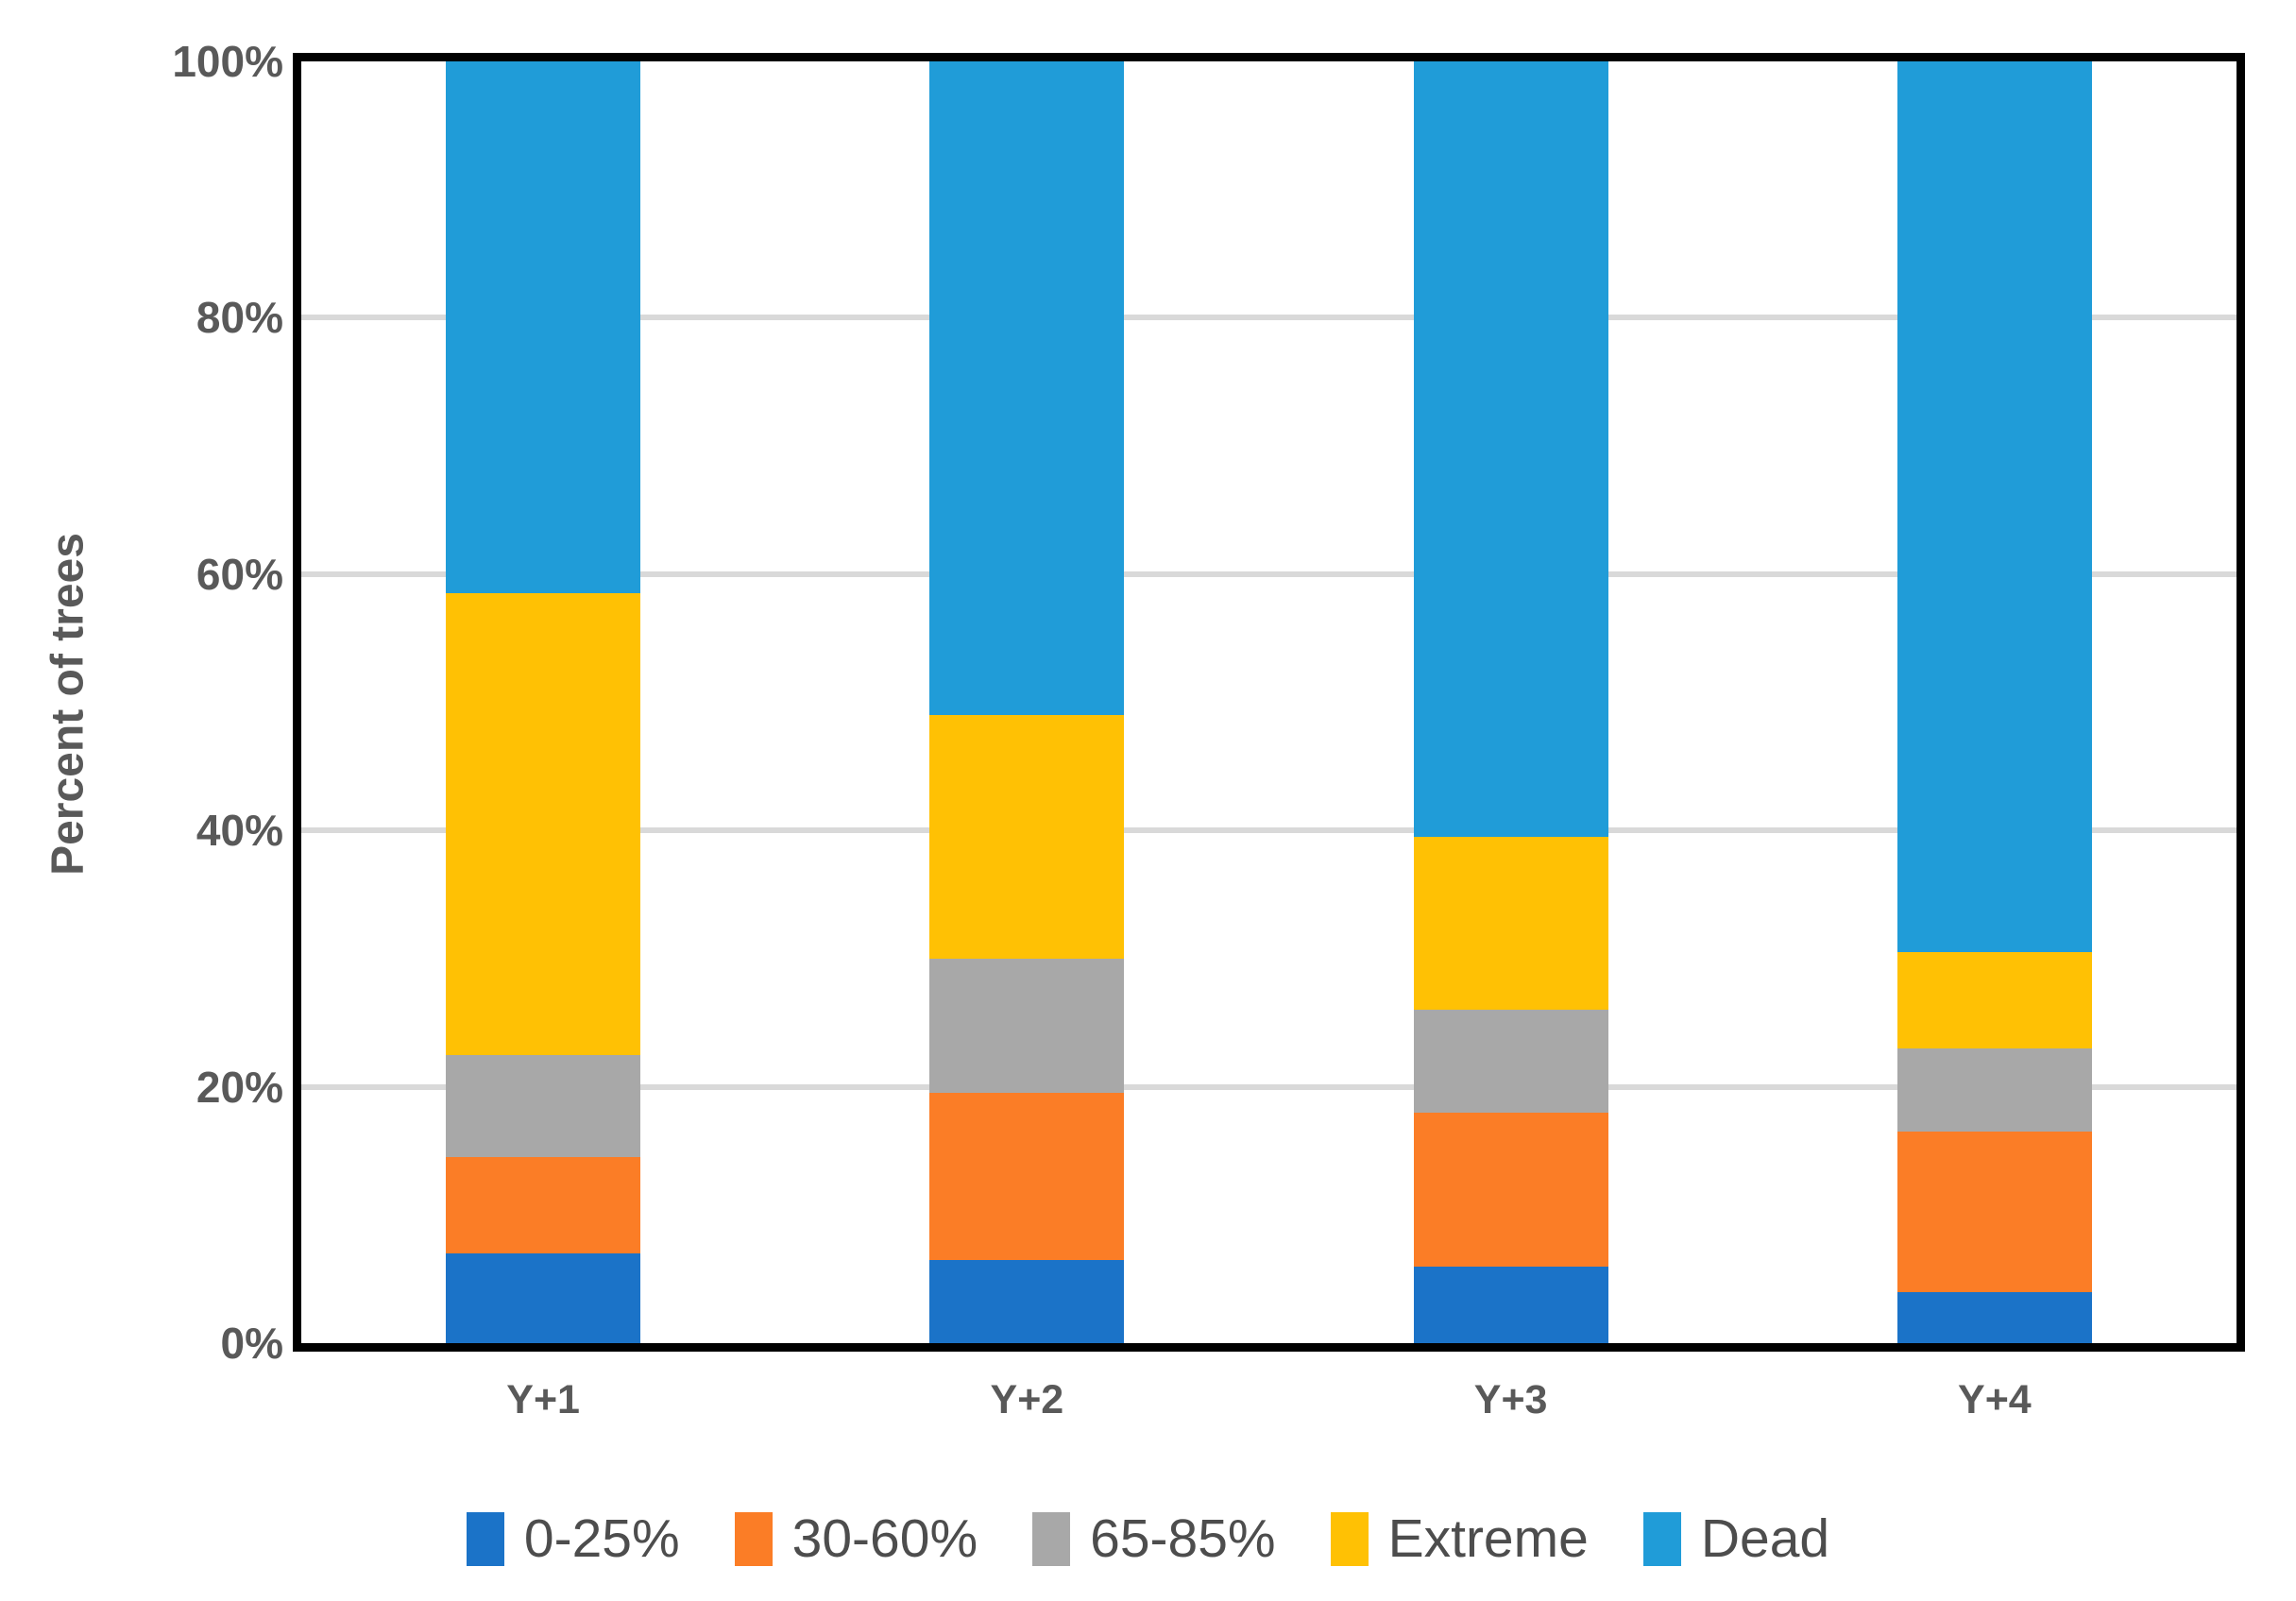 The width and height of the screenshot is (2296, 1601). I want to click on bar-segment-Y+4-65-85%, so click(1994, 1090).